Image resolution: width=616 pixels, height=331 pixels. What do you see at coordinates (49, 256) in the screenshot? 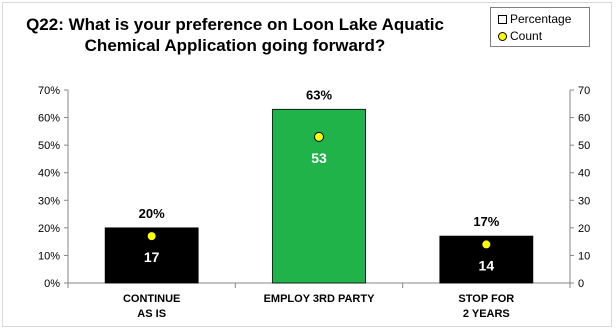
I see `y-left-tick-label: 10%` at bounding box center [49, 256].